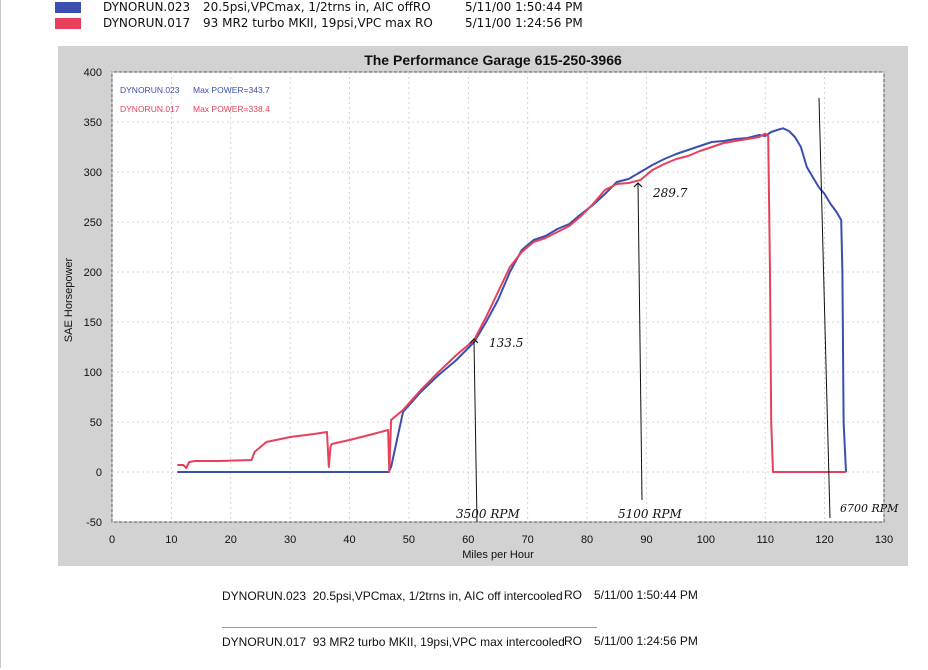 The height and width of the screenshot is (670, 928). Describe the element at coordinates (93, 123) in the screenshot. I see `y-tick-label: 350` at that location.